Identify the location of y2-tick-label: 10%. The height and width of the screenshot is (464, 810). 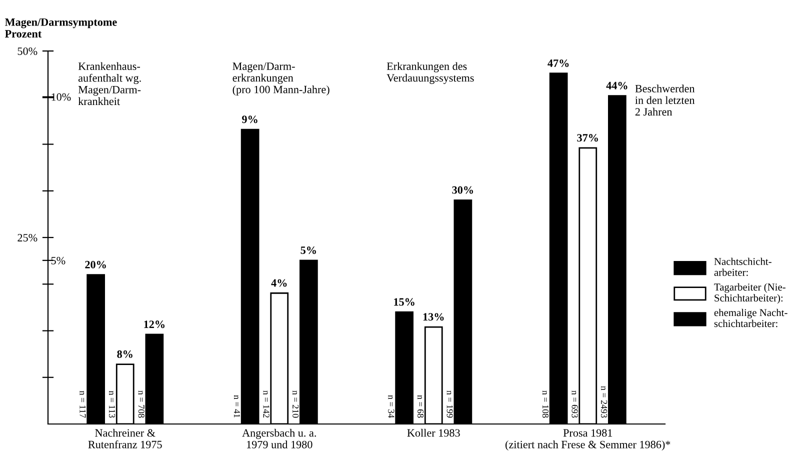
(61, 97).